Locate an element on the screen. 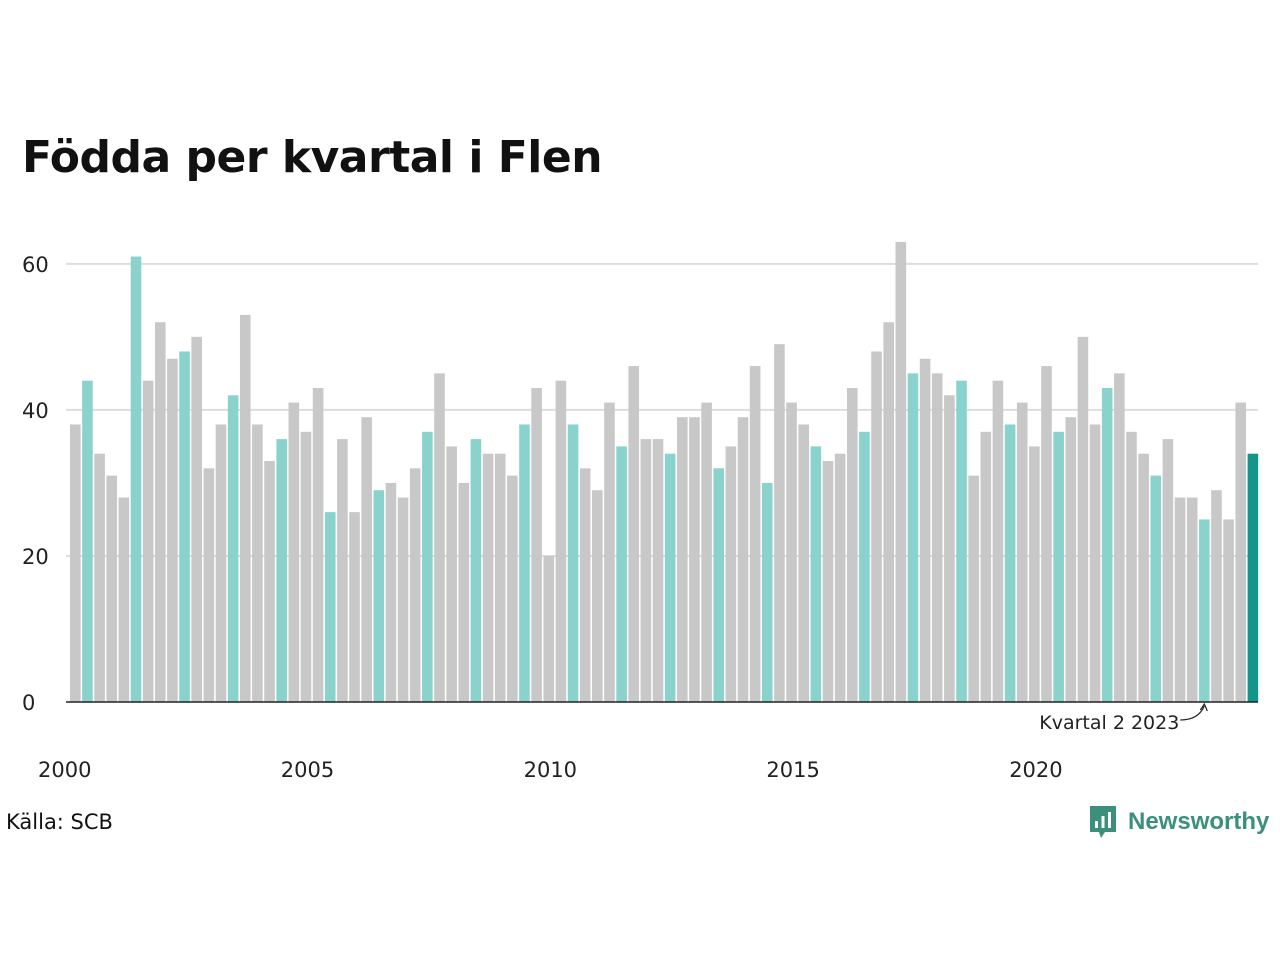  brand-name: Newsworthy is located at coordinates (1199, 821).